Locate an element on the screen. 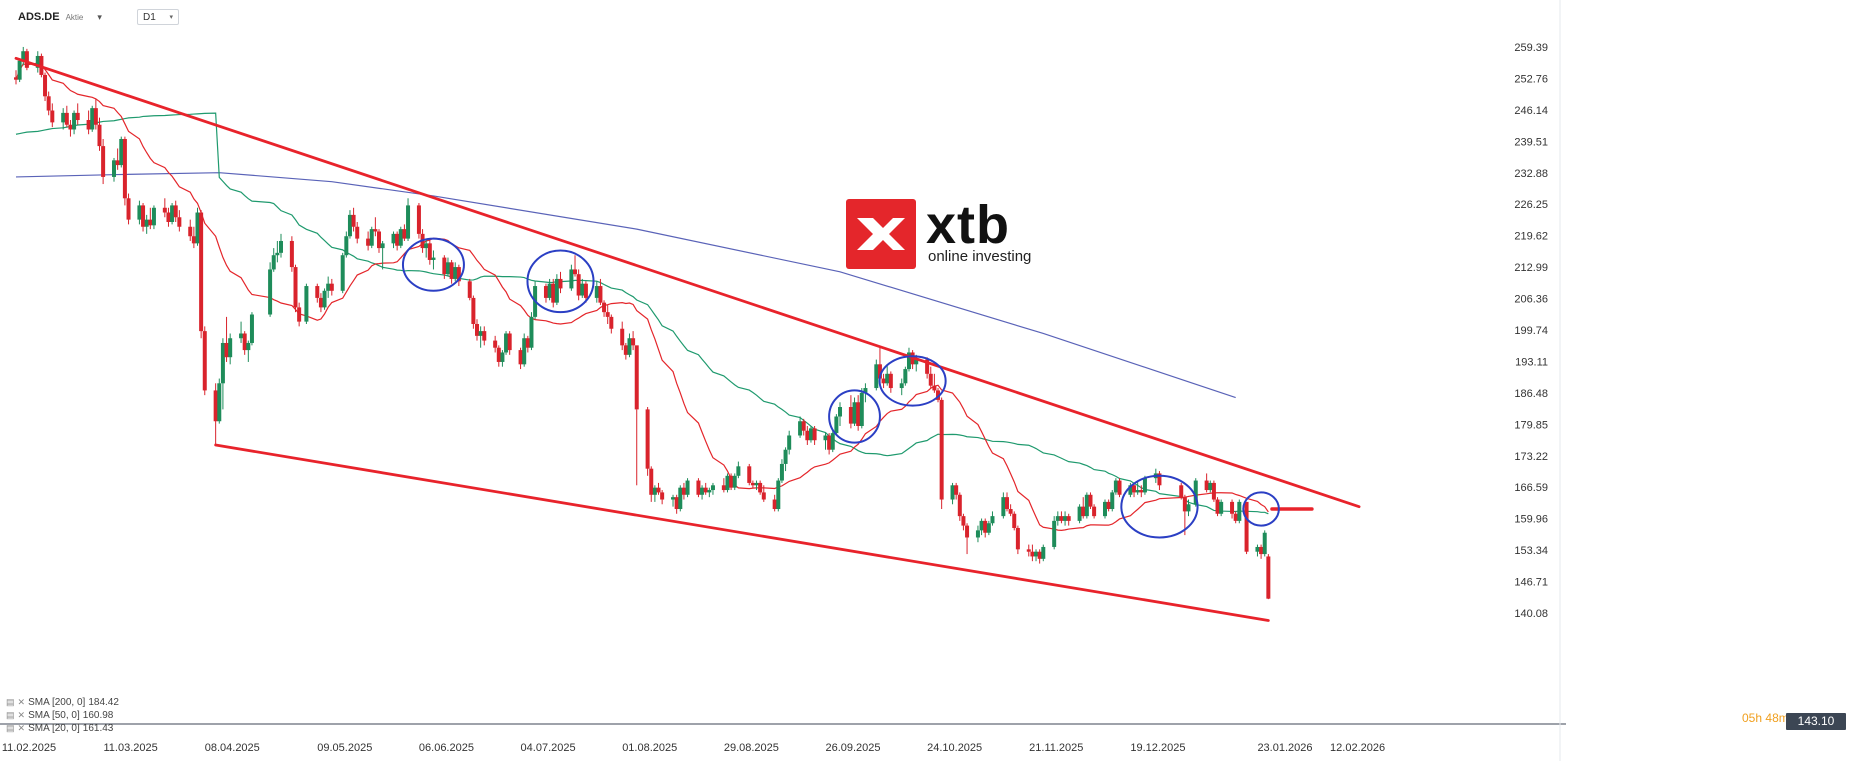 This screenshot has width=1866, height=766. indicator-label: SMA [50, 0] is located at coordinates (54, 715).